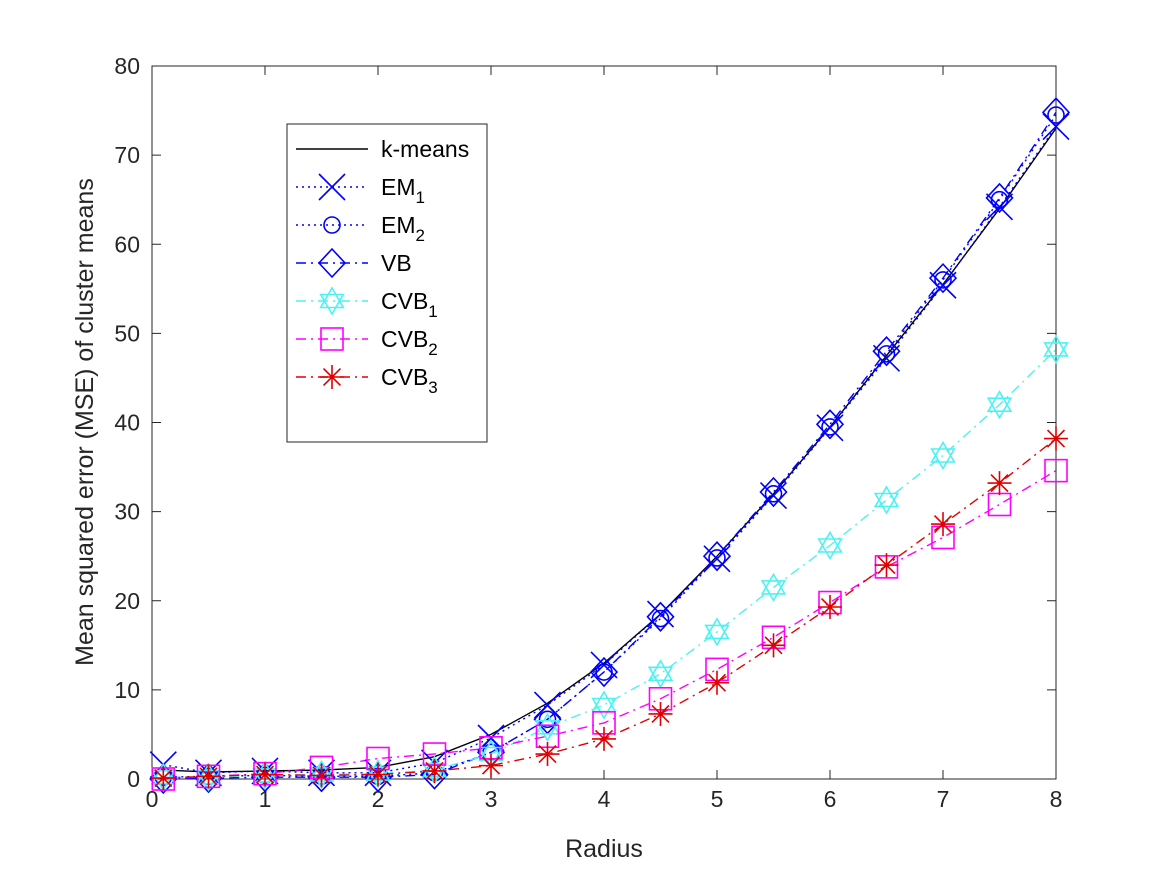 The width and height of the screenshot is (1166, 875). I want to click on legend-label: EM2, so click(403, 228).